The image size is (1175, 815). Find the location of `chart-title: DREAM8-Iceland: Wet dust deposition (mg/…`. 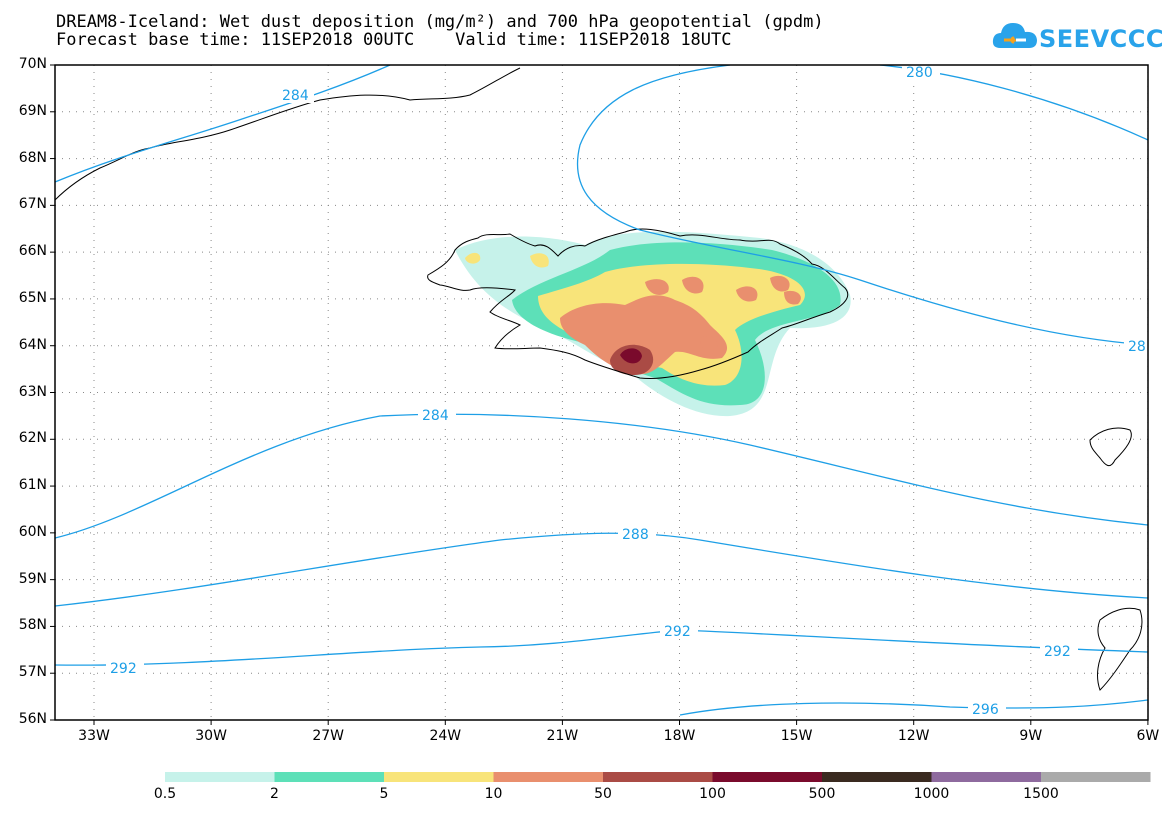

chart-title: DREAM8-Iceland: Wet dust deposition (mg/… is located at coordinates (440, 22).